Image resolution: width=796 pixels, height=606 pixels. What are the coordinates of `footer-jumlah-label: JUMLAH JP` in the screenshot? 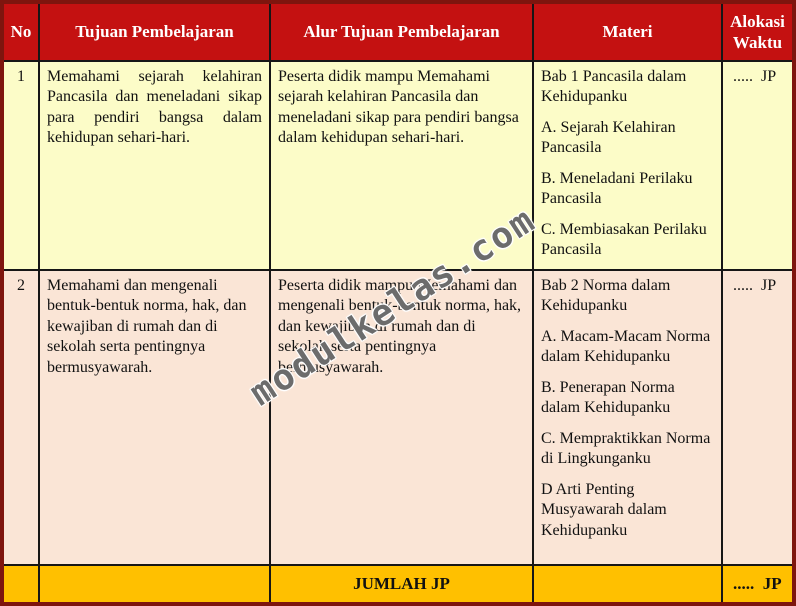 It's located at (402, 584).